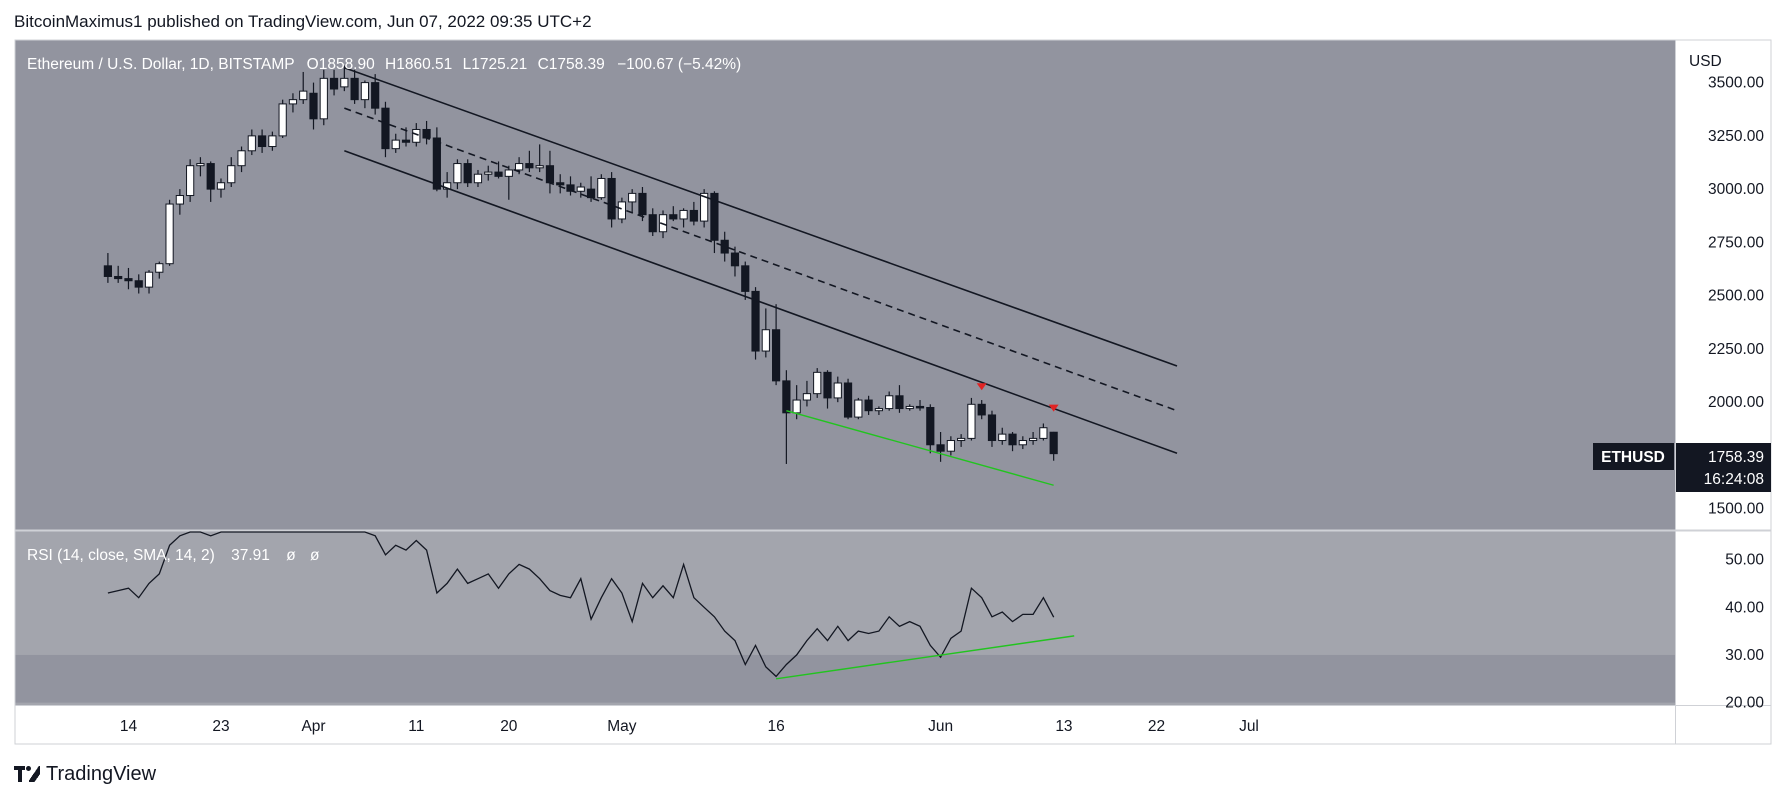  What do you see at coordinates (101, 773) in the screenshot?
I see `tradingview-brand: TradingView` at bounding box center [101, 773].